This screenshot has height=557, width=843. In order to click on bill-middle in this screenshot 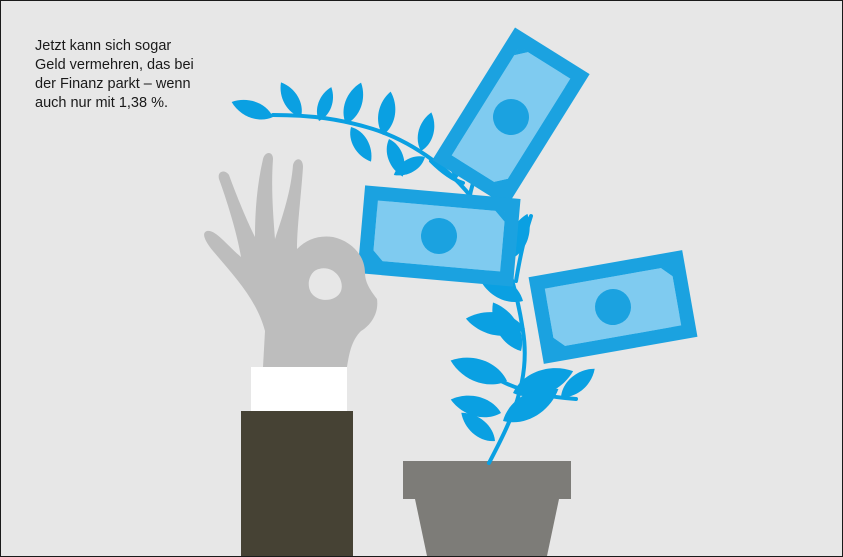, I will do `click(439, 236)`.